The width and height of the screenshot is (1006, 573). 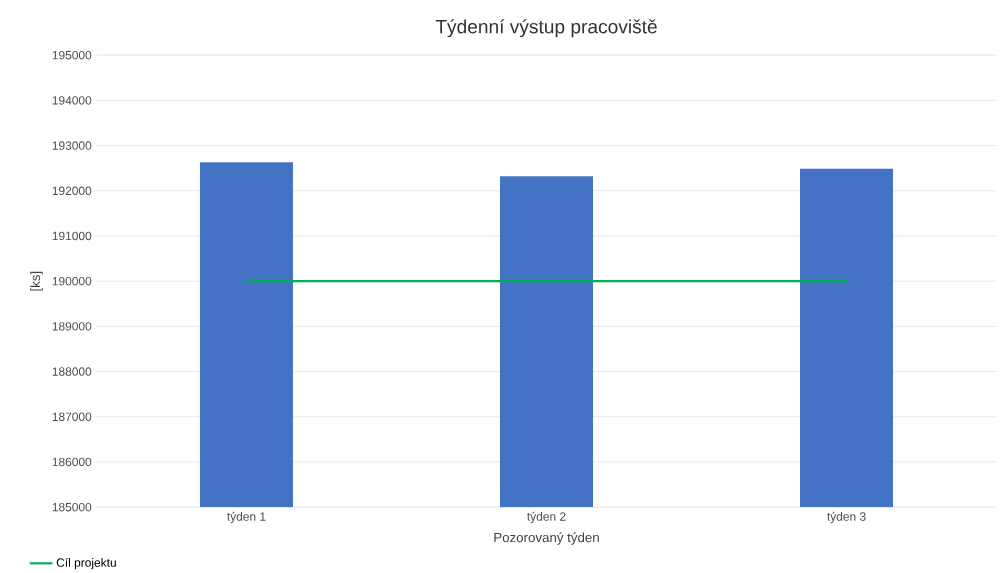 I want to click on x-axis-title: Pozorovaný týden, so click(x=546, y=538).